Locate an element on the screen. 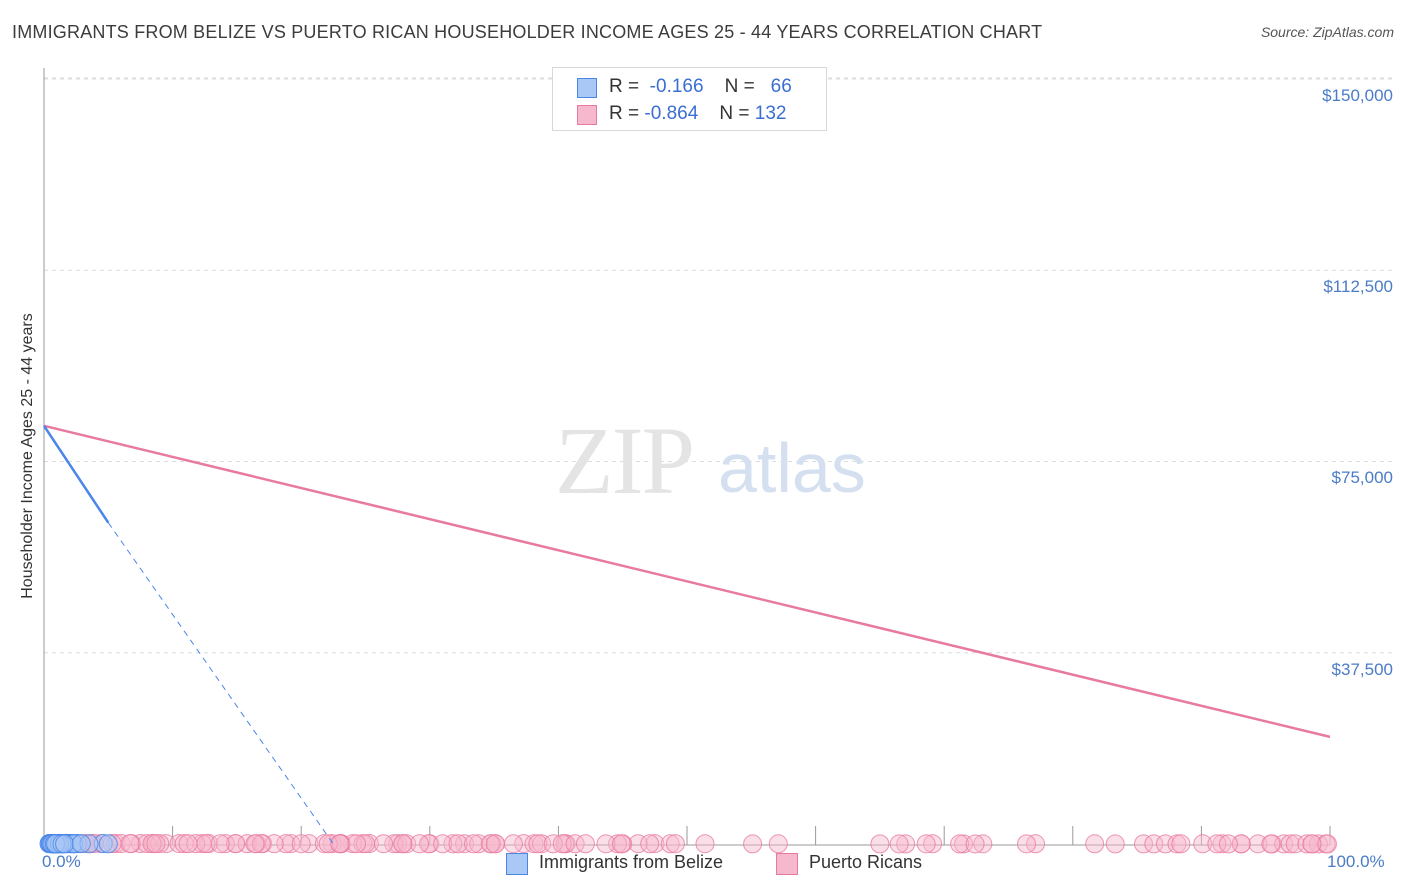 This screenshot has height=892, width=1406. y-tick-label: $75,000 is located at coordinates (1362, 477).